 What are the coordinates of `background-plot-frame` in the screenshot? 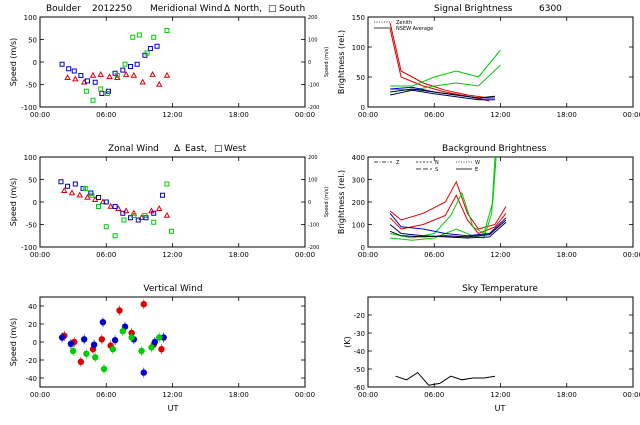 It's located at (500, 202).